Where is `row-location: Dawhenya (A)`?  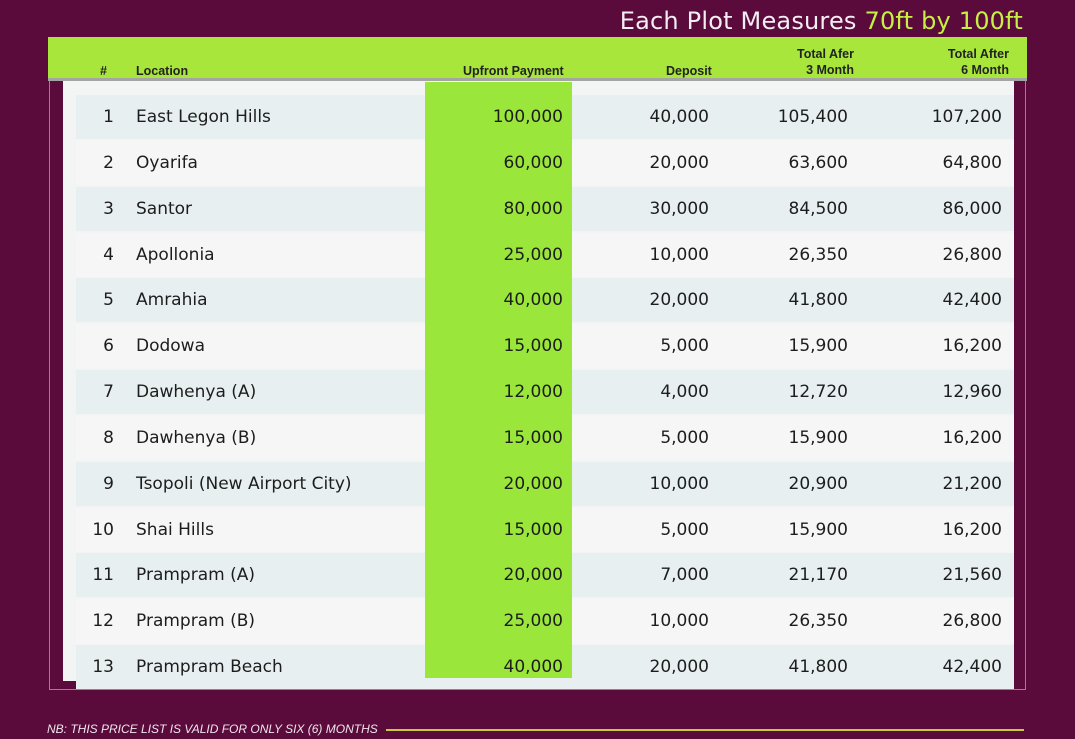
row-location: Dawhenya (A) is located at coordinates (196, 392).